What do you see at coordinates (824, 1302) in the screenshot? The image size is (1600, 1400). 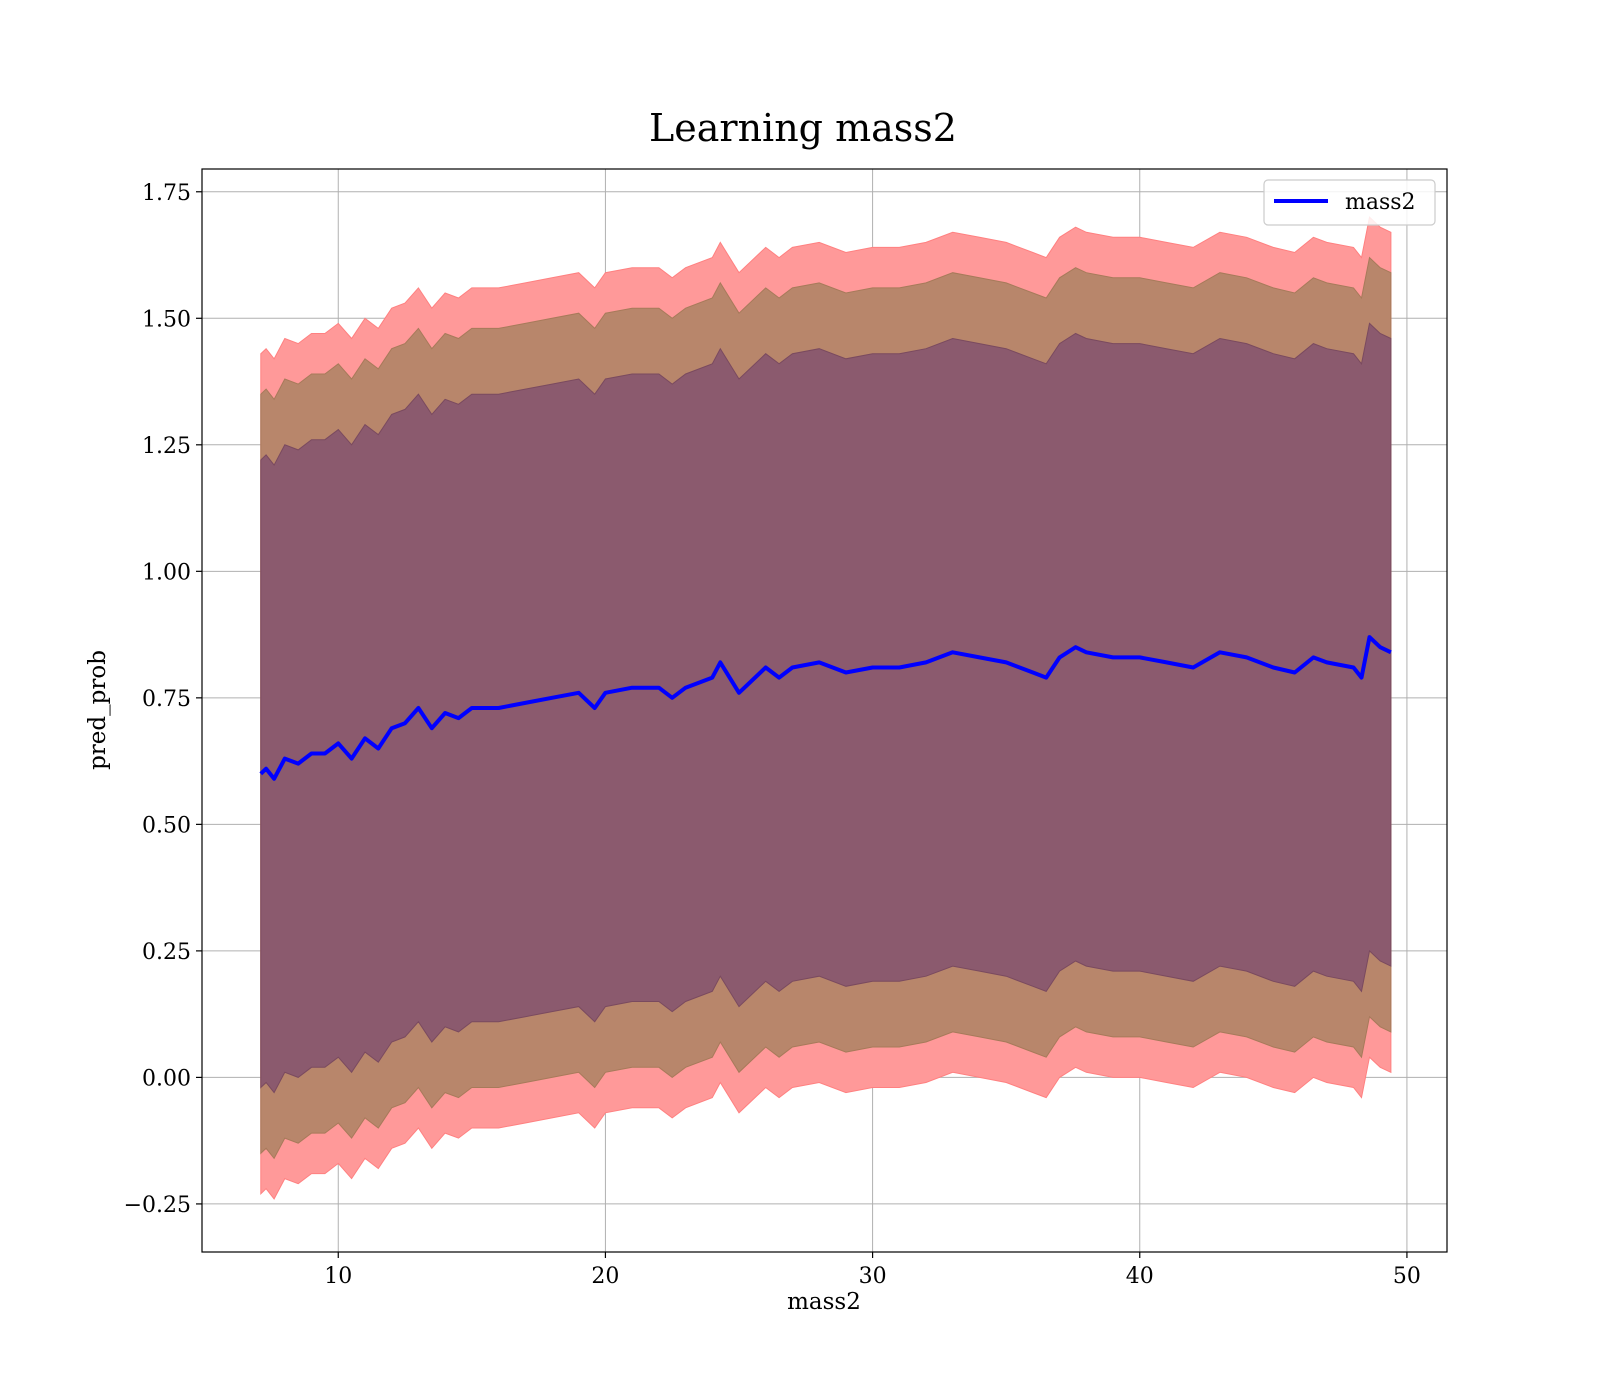 I see `x-axis-label: mass2` at bounding box center [824, 1302].